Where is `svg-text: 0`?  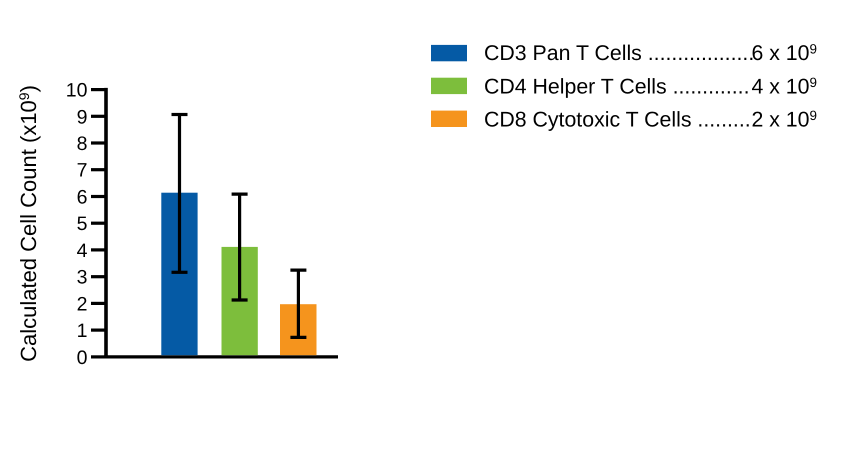
svg-text: 0 is located at coordinates (82, 358).